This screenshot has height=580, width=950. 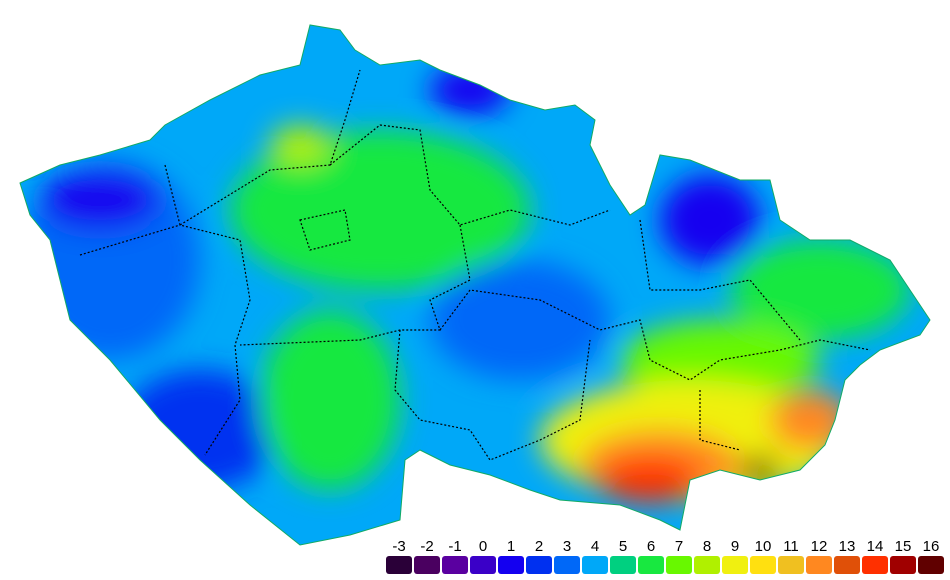 I want to click on color-legend: -3 -2 -1 0 1 2 3 4 5 6 7 8 9 10 11 12 13 14 15 16, so click(x=665, y=556).